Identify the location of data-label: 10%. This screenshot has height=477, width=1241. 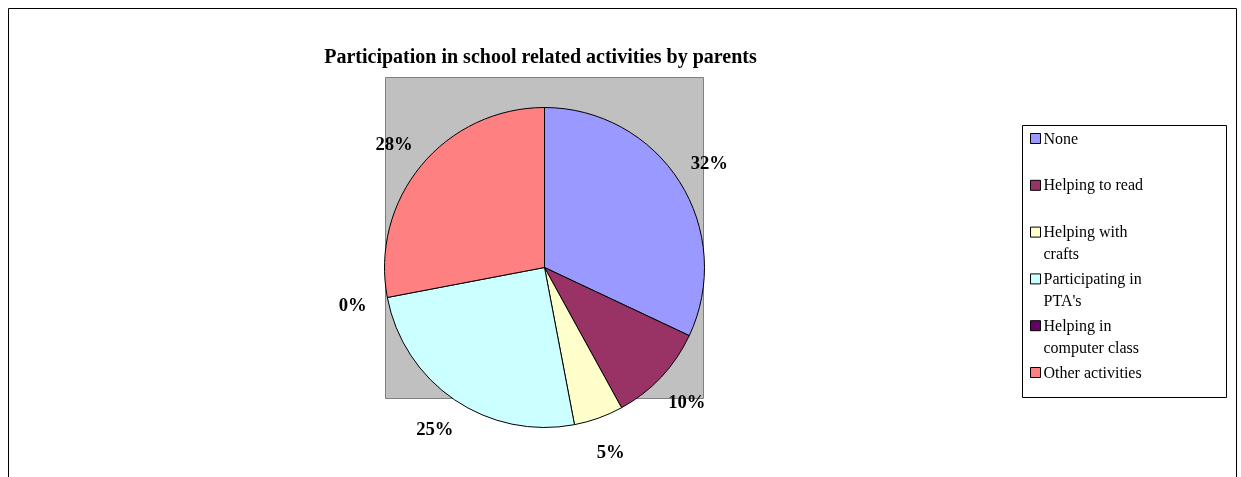
(687, 401).